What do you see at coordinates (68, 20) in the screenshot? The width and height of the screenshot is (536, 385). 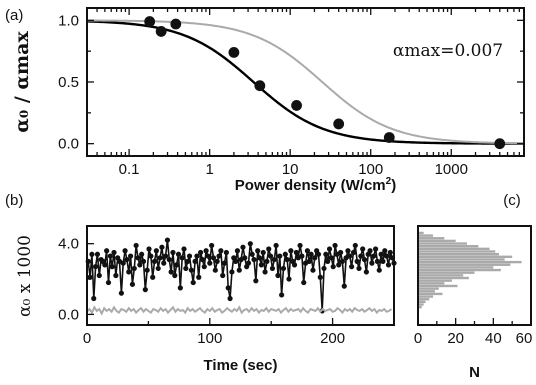 I see `y-tick-label-a: 1.0` at bounding box center [68, 20].